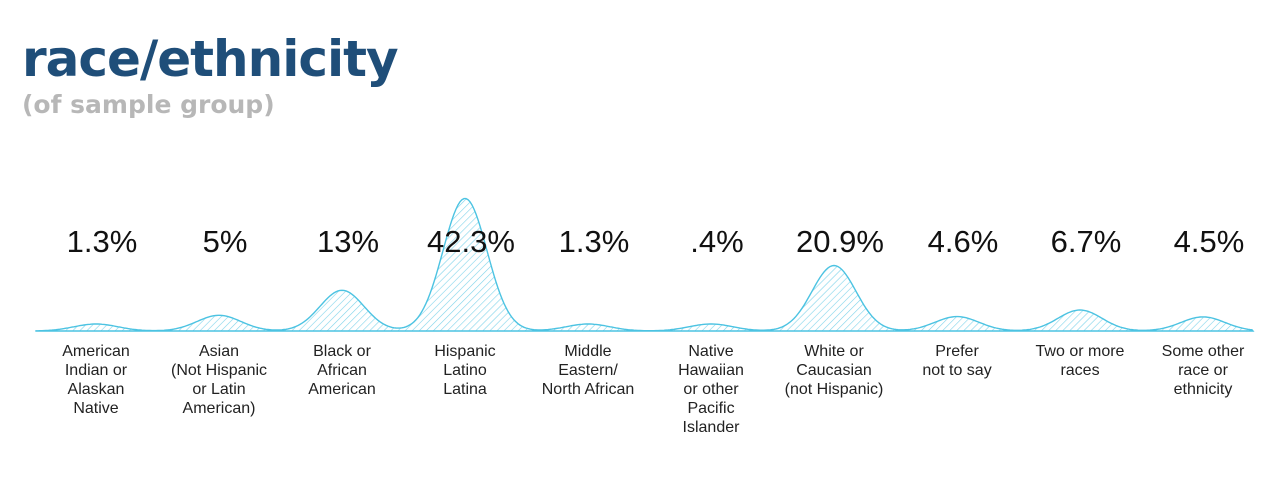 The width and height of the screenshot is (1280, 484). Describe the element at coordinates (471, 241) in the screenshot. I see `value-label: 42.3%` at that location.